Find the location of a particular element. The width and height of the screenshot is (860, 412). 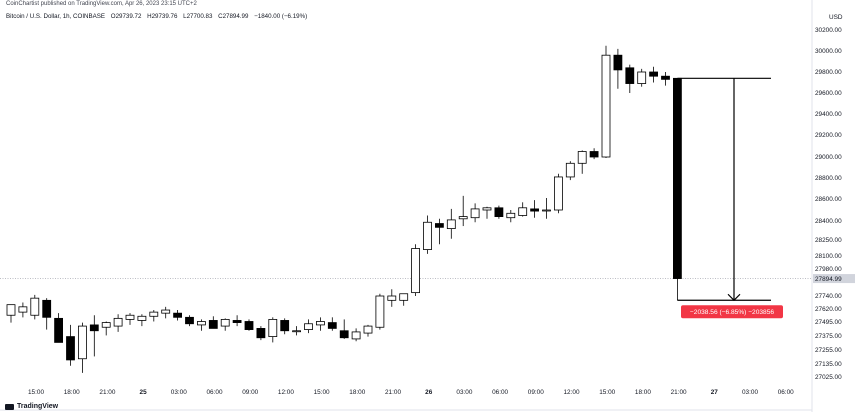

price-range-tool: −2038.56 (−6.85%) −203856 is located at coordinates (730, 198).